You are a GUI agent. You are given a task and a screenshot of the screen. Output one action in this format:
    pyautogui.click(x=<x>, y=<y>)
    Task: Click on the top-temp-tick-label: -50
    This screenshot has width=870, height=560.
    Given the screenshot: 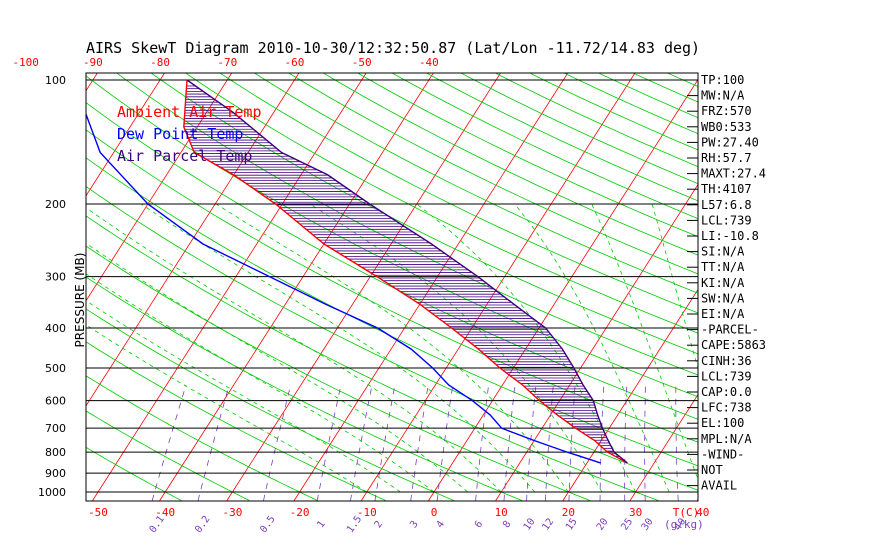 What is the action you would take?
    pyautogui.click(x=362, y=62)
    